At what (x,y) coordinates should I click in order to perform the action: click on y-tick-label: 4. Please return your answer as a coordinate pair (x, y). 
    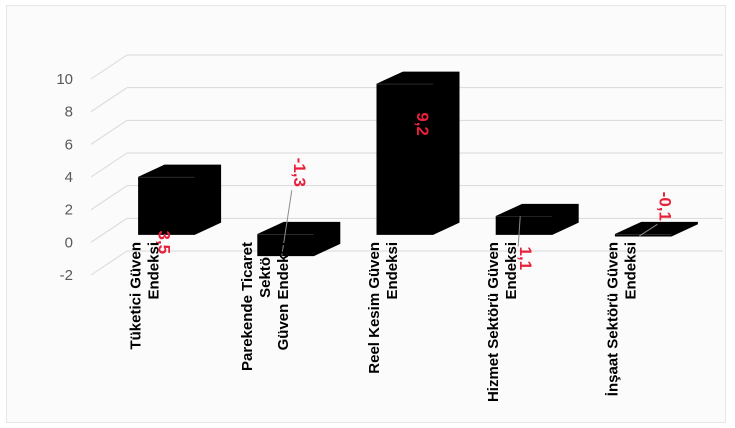
    Looking at the image, I should click on (69, 177).